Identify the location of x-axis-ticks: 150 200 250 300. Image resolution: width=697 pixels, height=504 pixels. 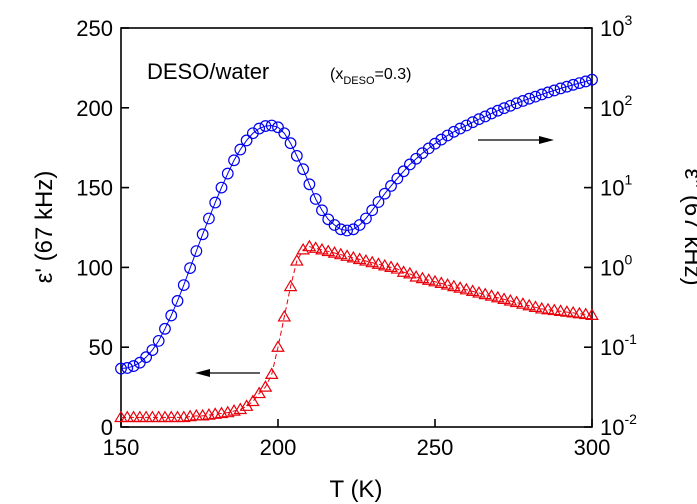
(357, 439).